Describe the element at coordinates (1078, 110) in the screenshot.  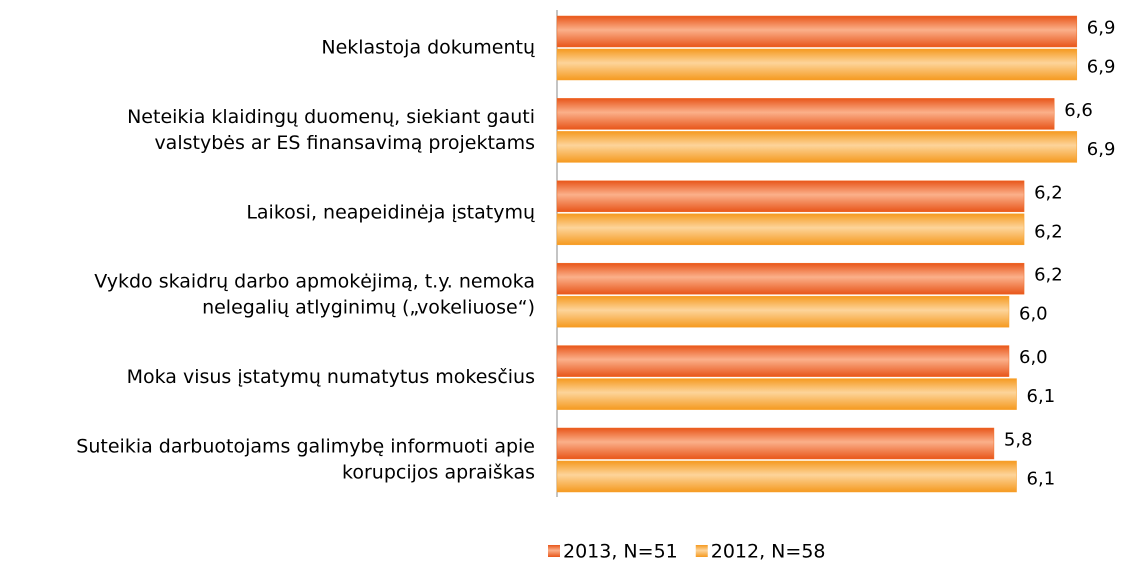
I see `value-label: 6,6` at that location.